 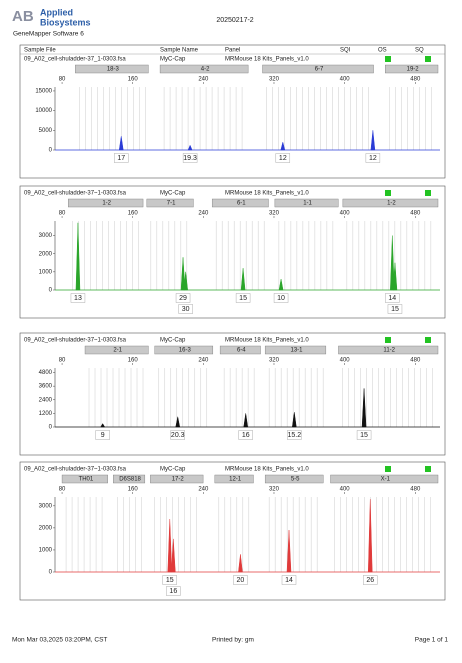 I want to click on y-tick-label: 10000, so click(x=43, y=111).